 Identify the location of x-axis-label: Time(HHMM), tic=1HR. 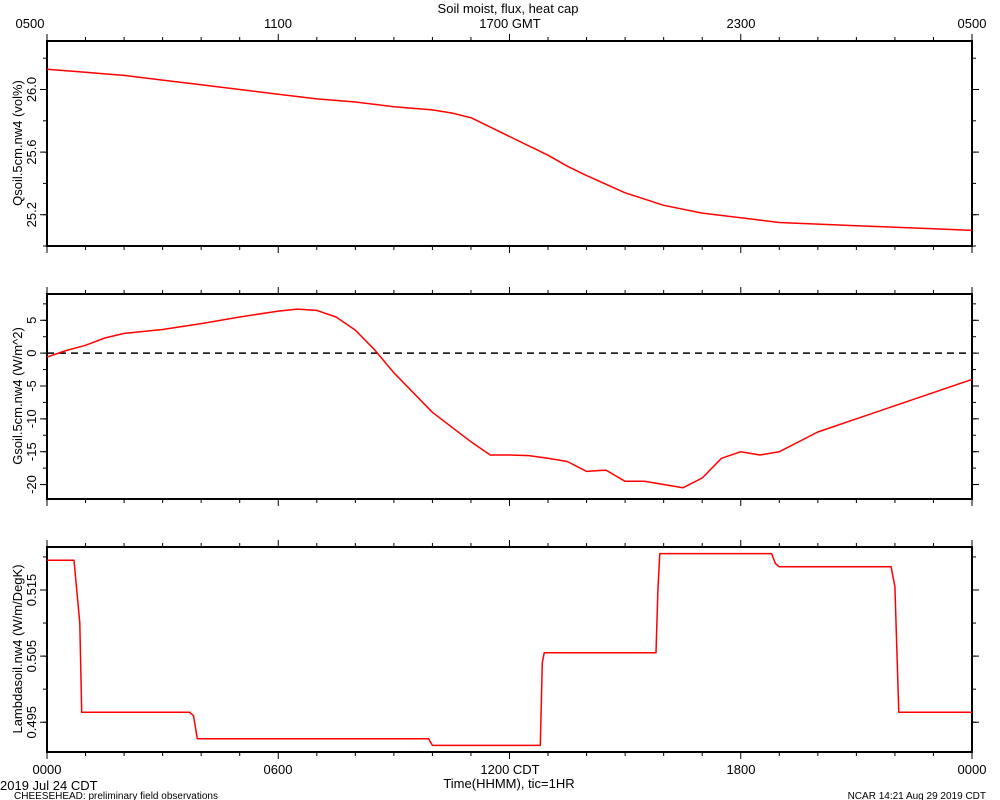
(508, 783).